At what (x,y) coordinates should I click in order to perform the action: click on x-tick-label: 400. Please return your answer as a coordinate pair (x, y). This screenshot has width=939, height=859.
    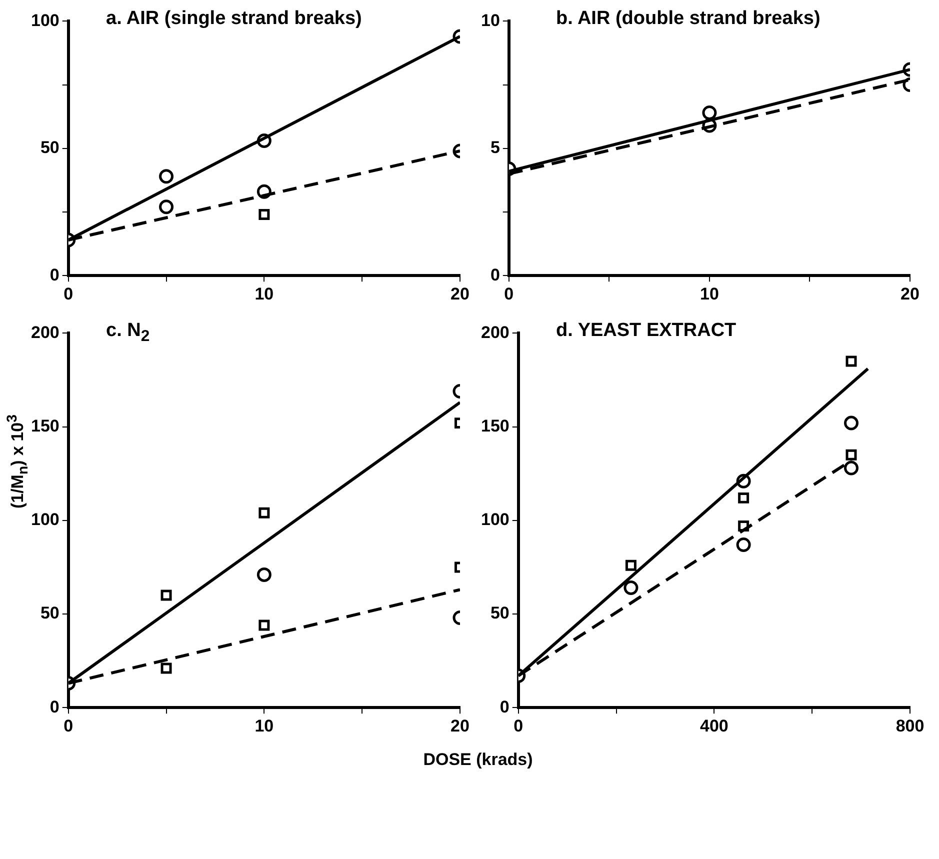
    Looking at the image, I should click on (714, 726).